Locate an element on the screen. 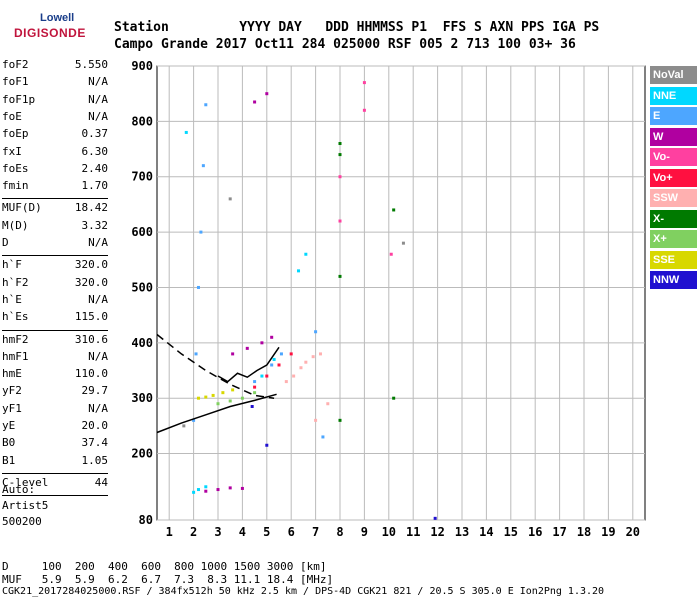 The height and width of the screenshot is (600, 700). y-tick-label: 600 is located at coordinates (142, 232).